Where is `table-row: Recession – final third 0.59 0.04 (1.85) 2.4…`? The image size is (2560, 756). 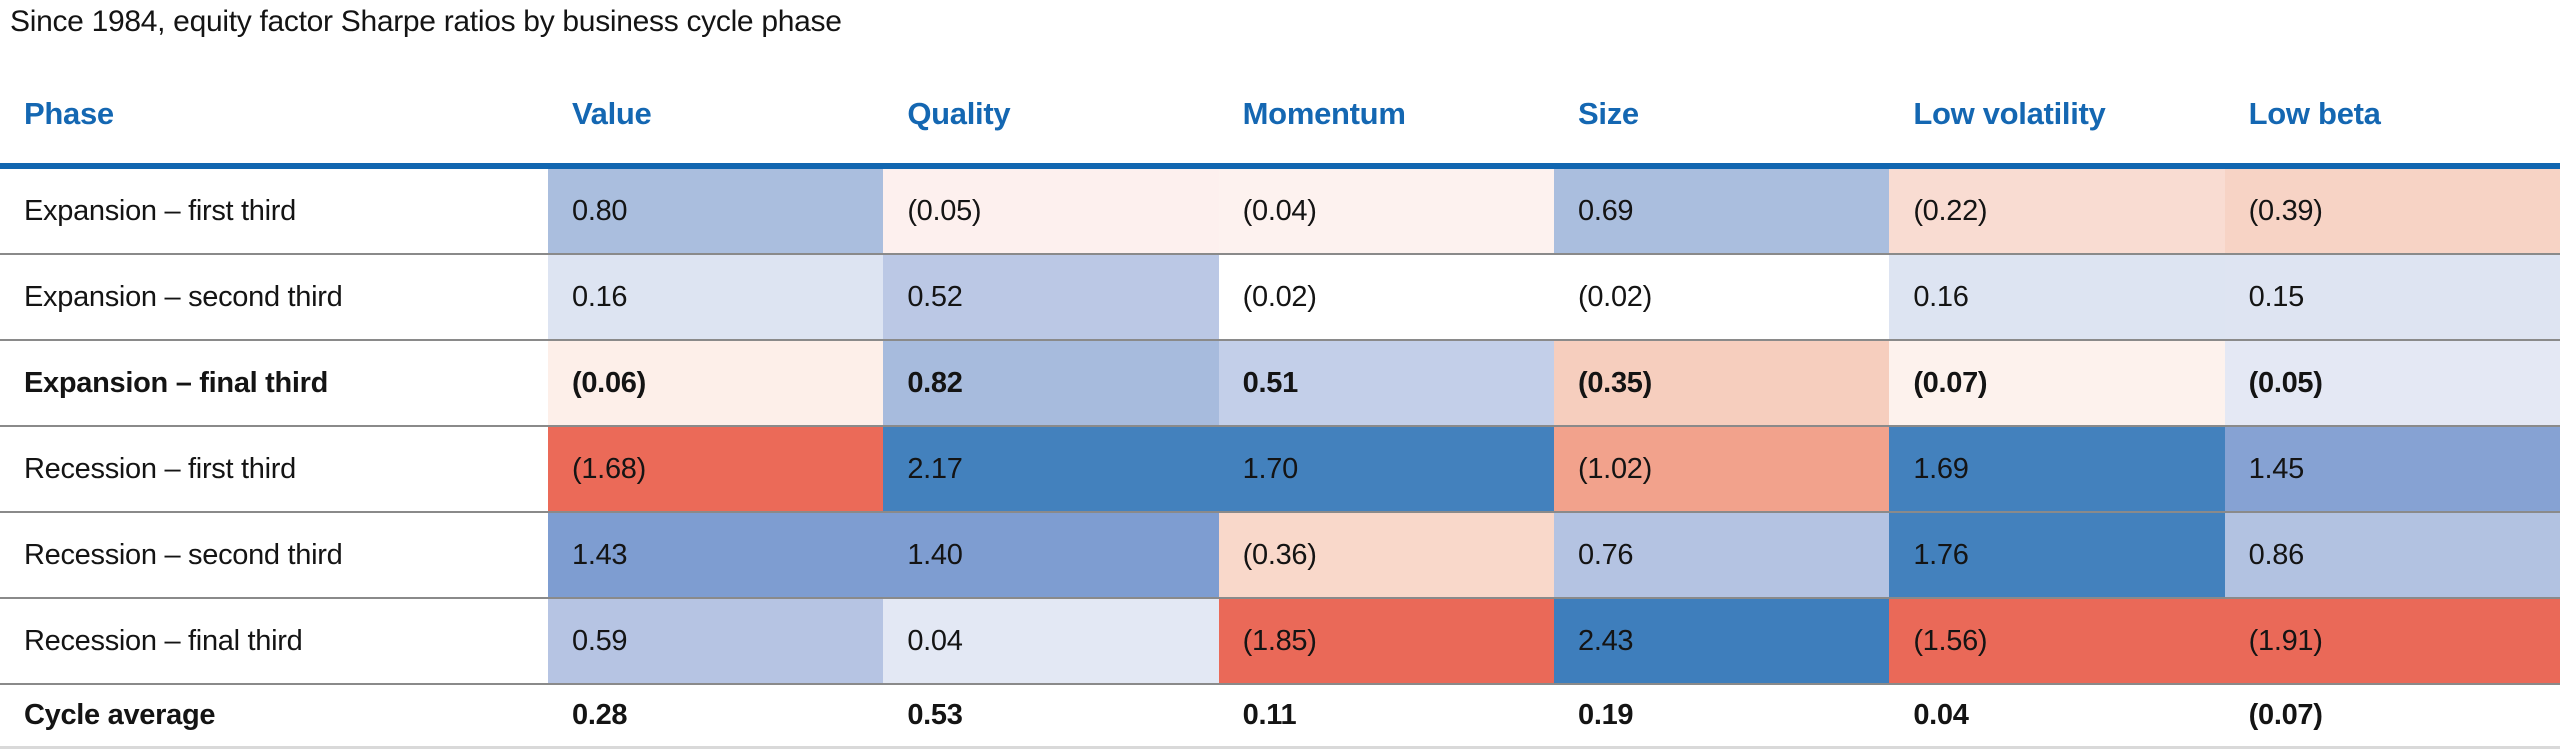
table-row: Recession – final third 0.59 0.04 (1.85) 2.4… is located at coordinates (1280, 640).